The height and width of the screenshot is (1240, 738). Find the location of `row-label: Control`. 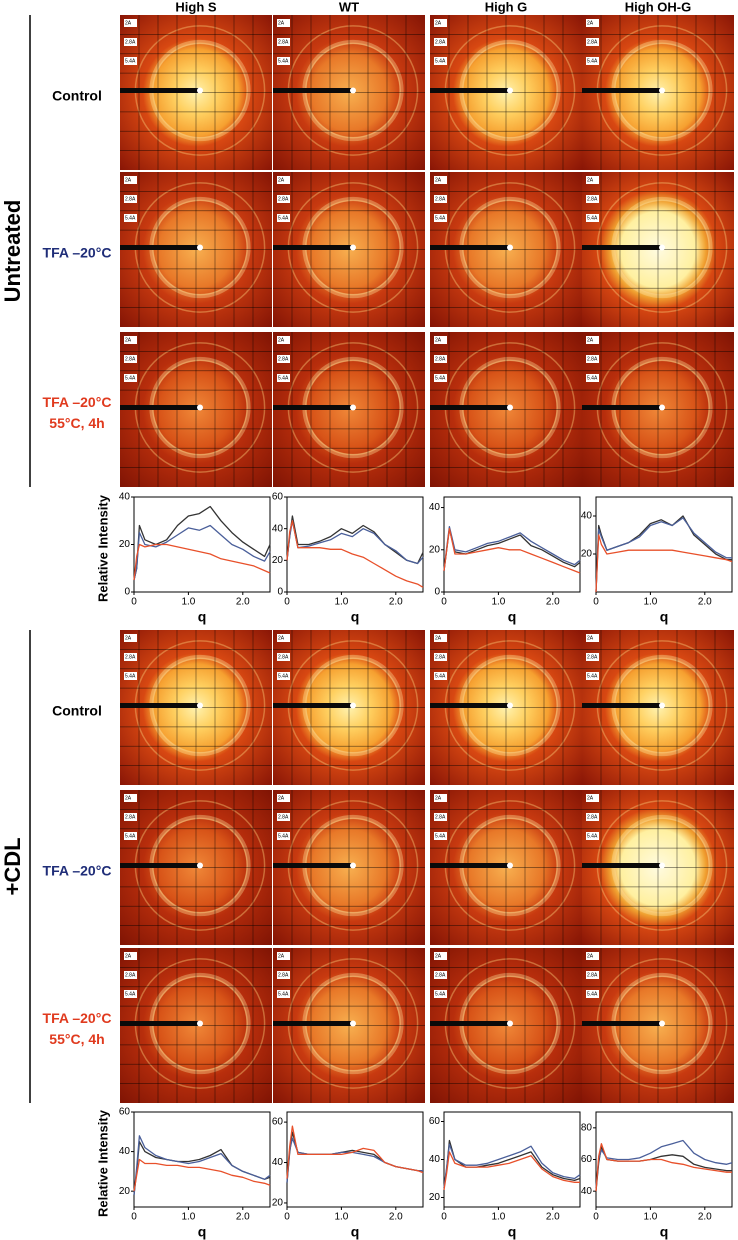

row-label: Control is located at coordinates (77, 96).